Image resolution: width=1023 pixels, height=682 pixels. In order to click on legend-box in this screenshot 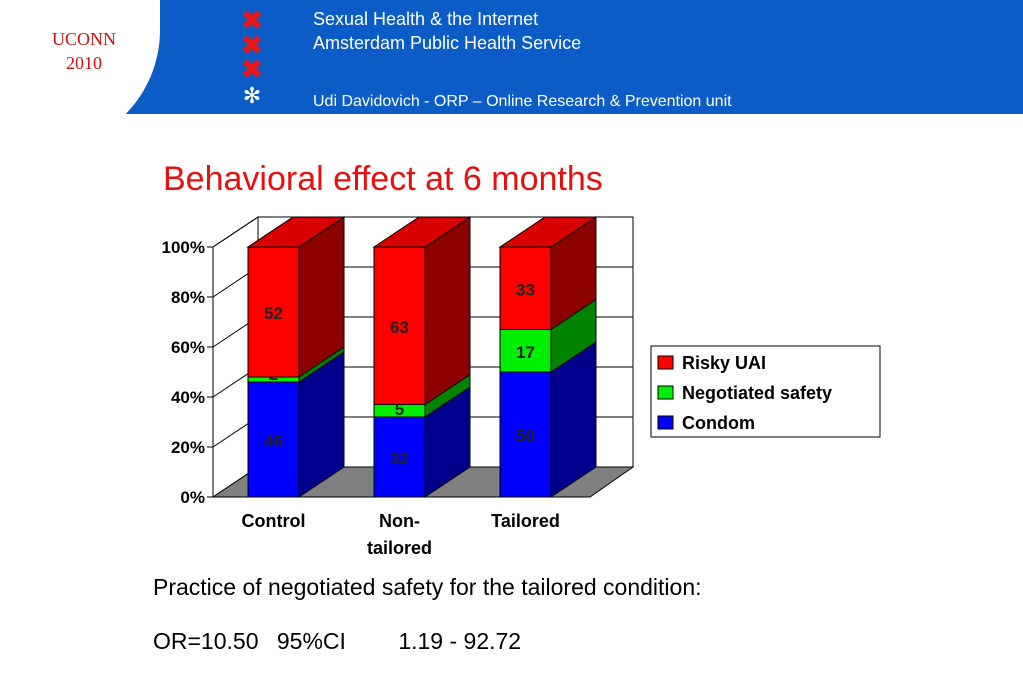, I will do `click(765, 391)`.